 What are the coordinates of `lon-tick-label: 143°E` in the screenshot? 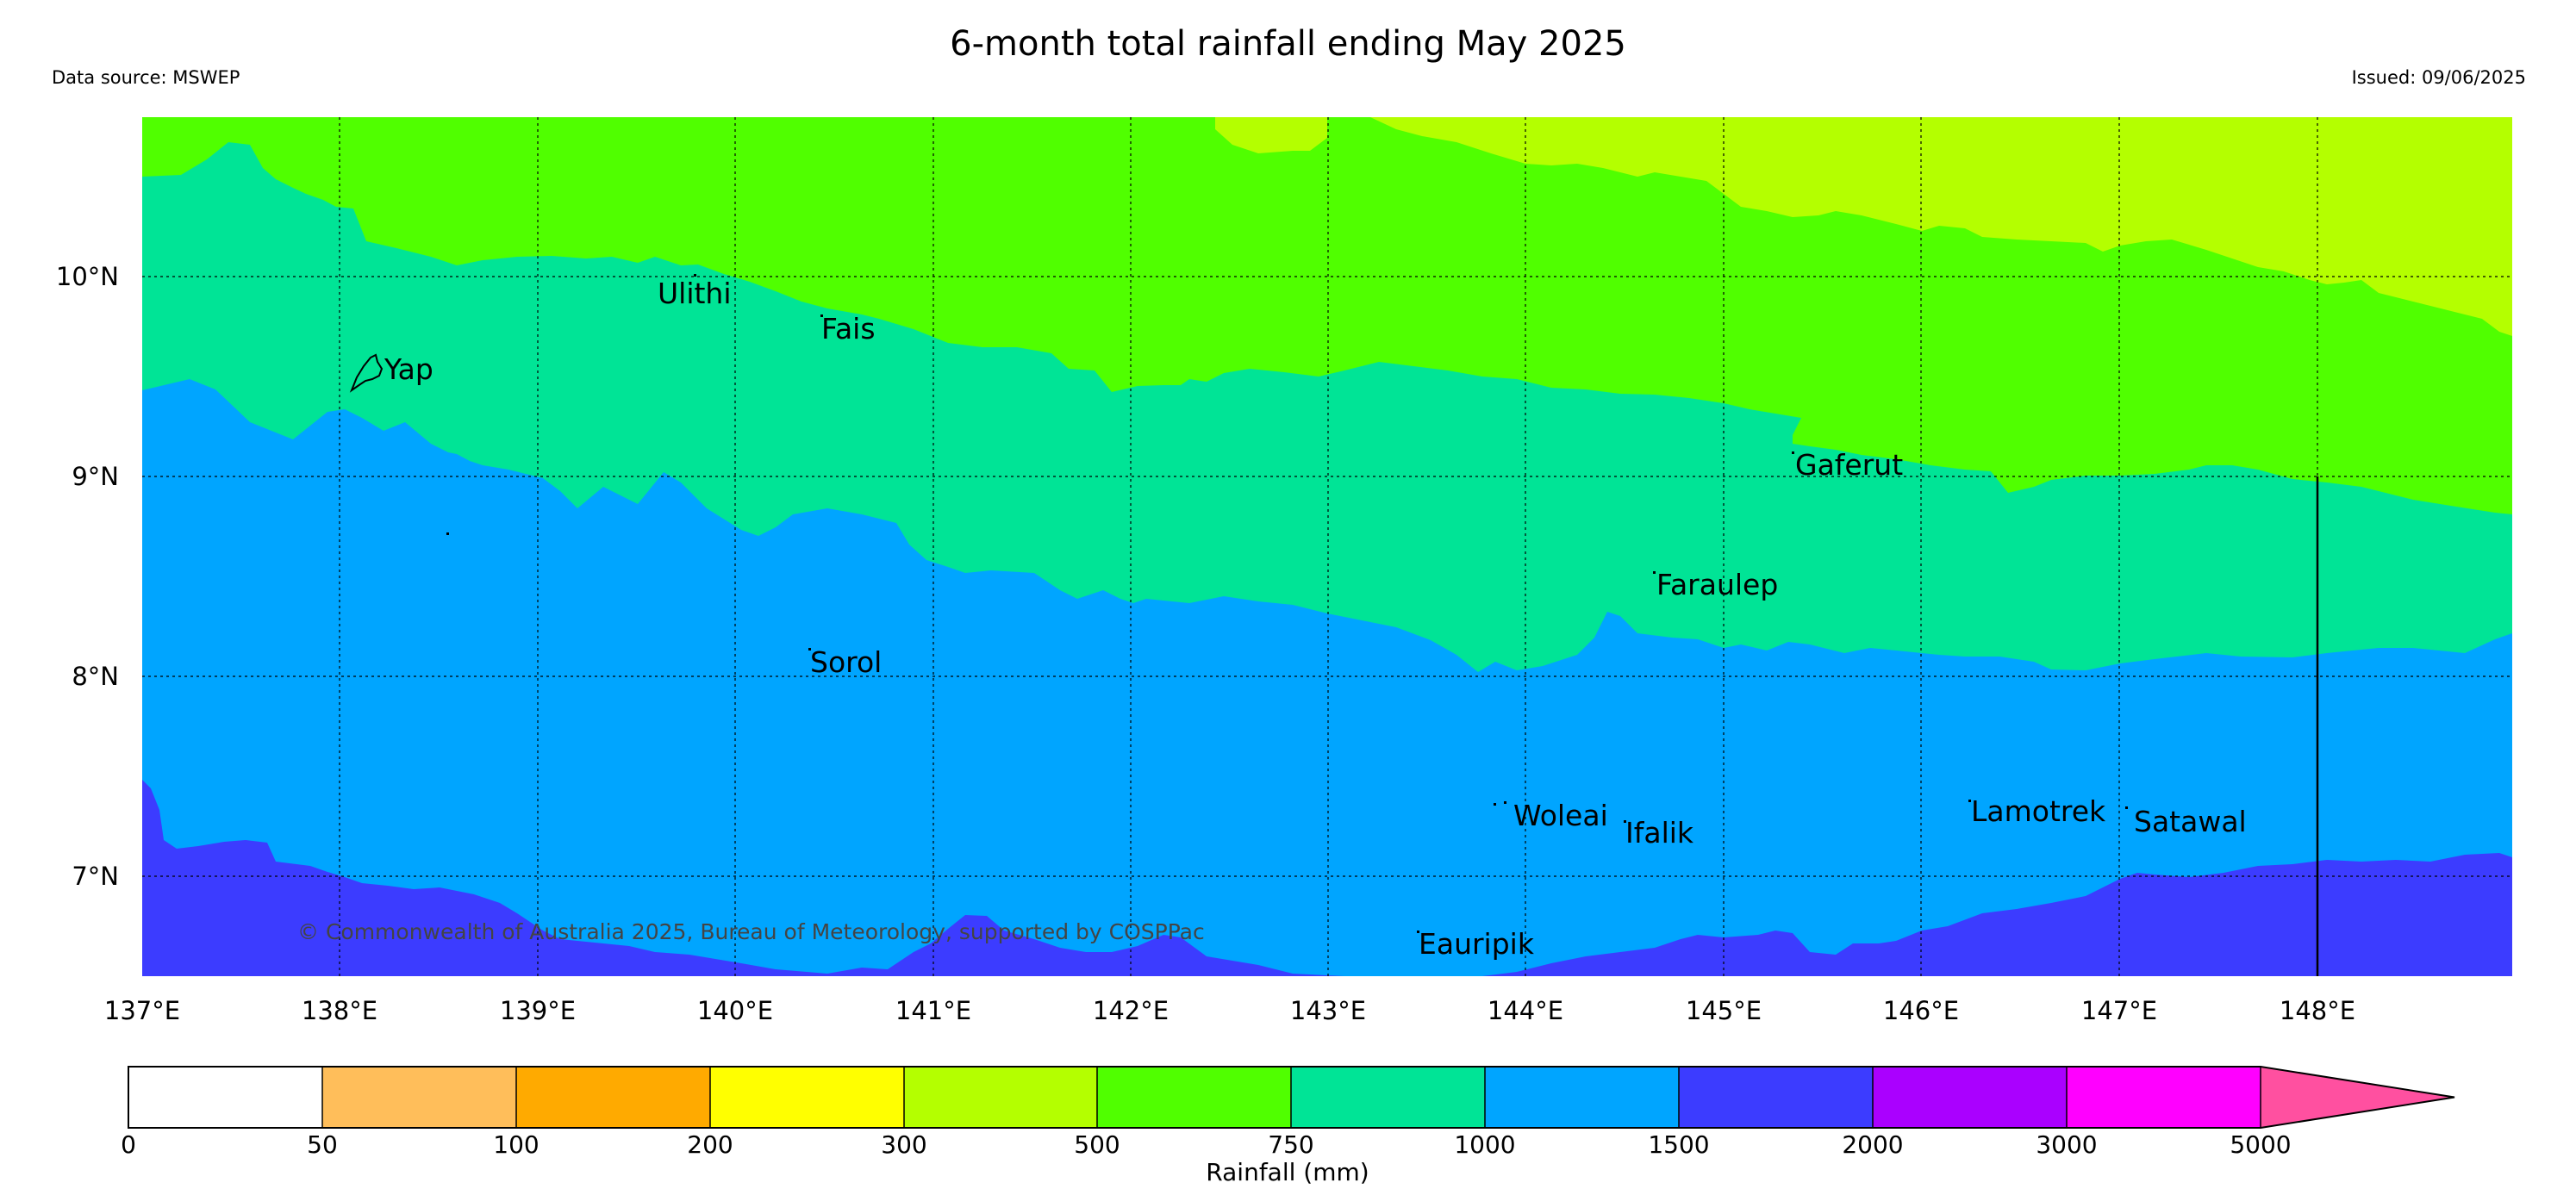 It's located at (1328, 1010).